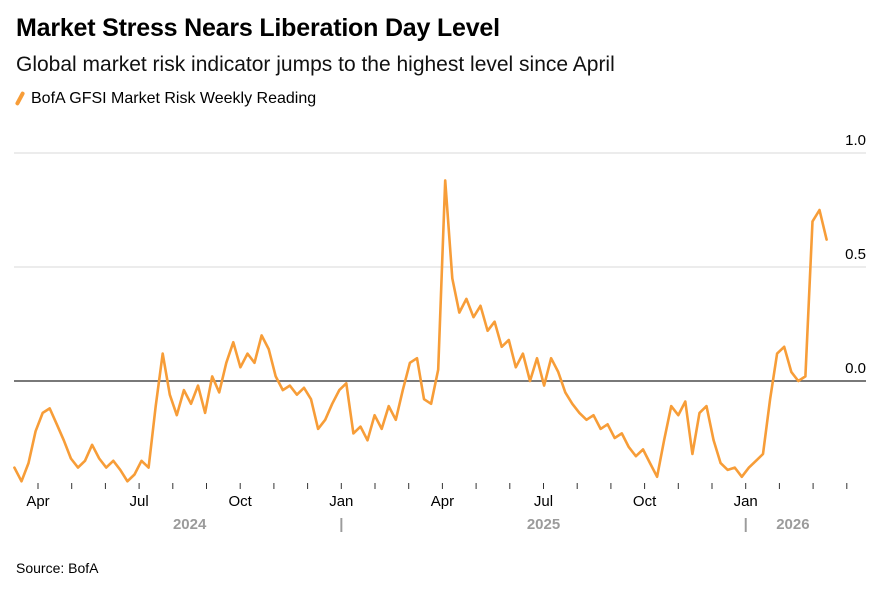 This screenshot has width=888, height=607. Describe the element at coordinates (855, 140) in the screenshot. I see `y-axis-tick-label: 1.0` at that location.